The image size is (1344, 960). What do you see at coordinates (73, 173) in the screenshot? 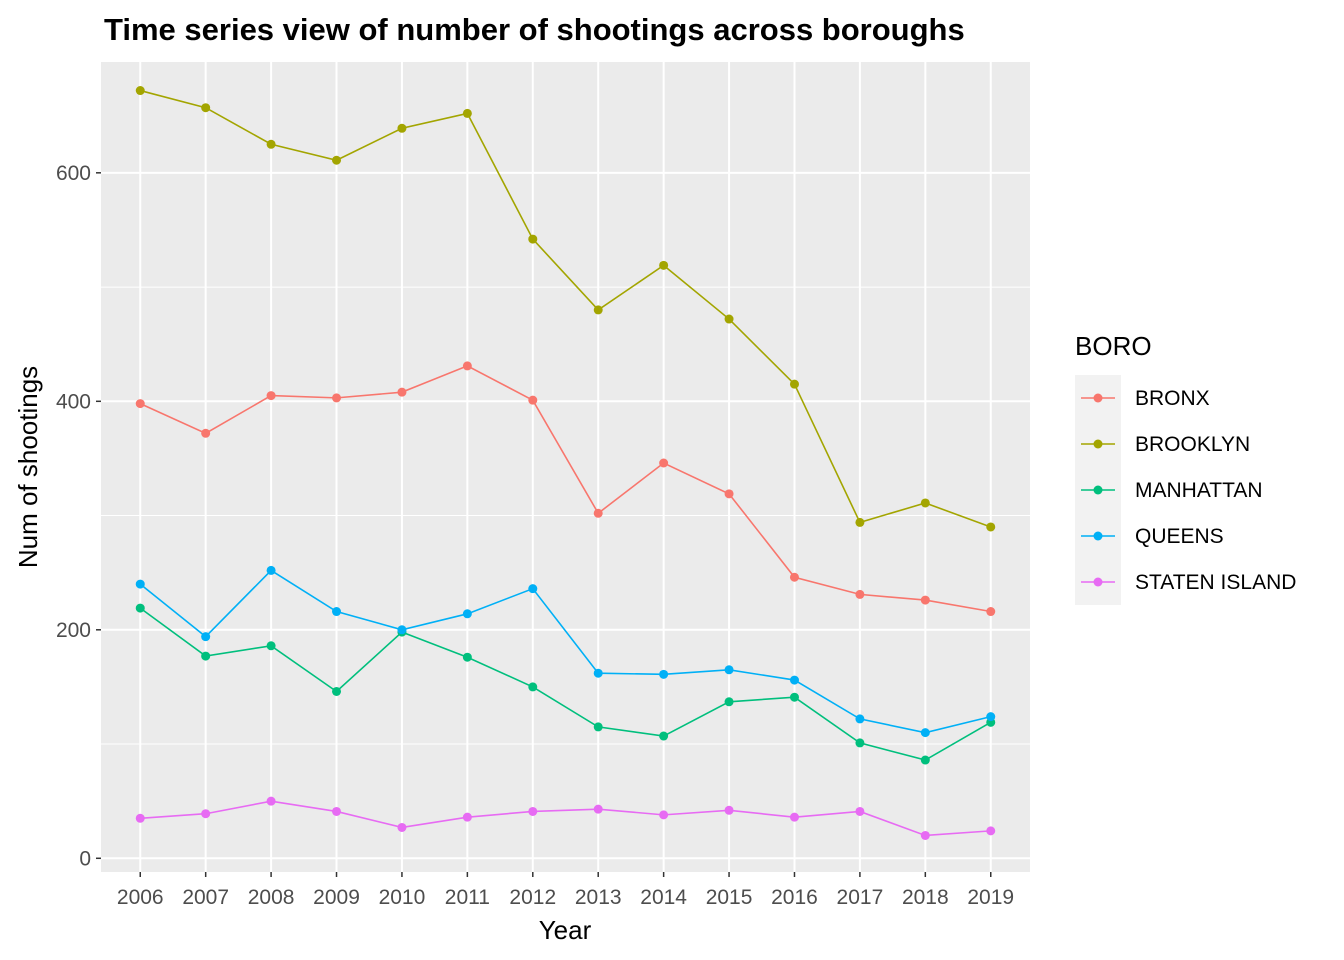
I see `y-tick-label: 600` at bounding box center [73, 173].